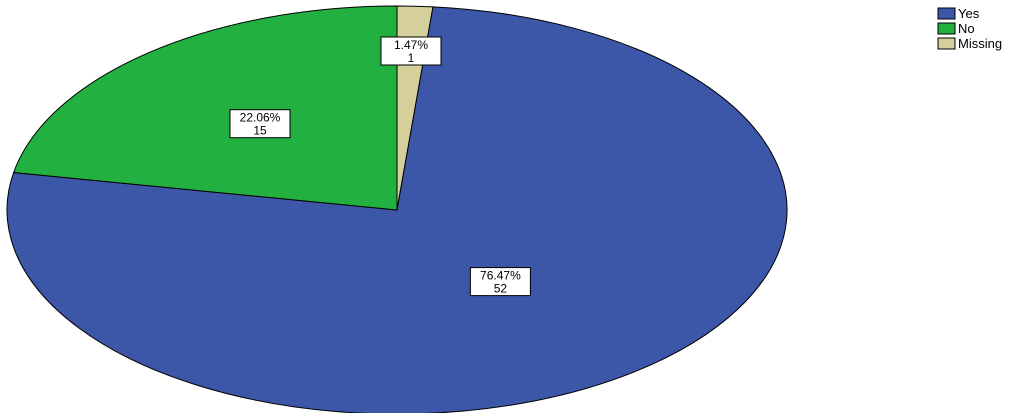  I want to click on slice-count-label: 15, so click(260, 131).